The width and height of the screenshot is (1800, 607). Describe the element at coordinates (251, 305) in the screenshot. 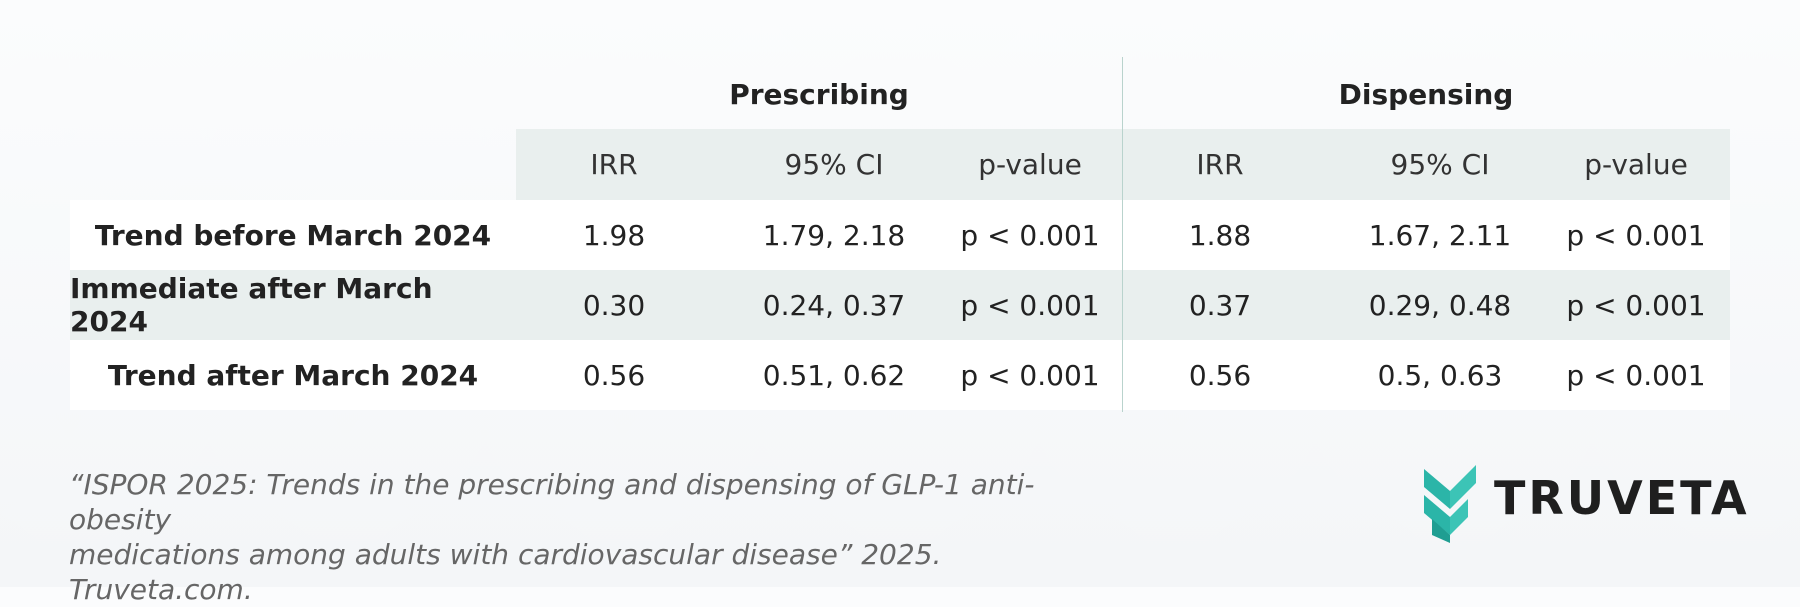

I see `row-label: Immediate after March 2024` at that location.